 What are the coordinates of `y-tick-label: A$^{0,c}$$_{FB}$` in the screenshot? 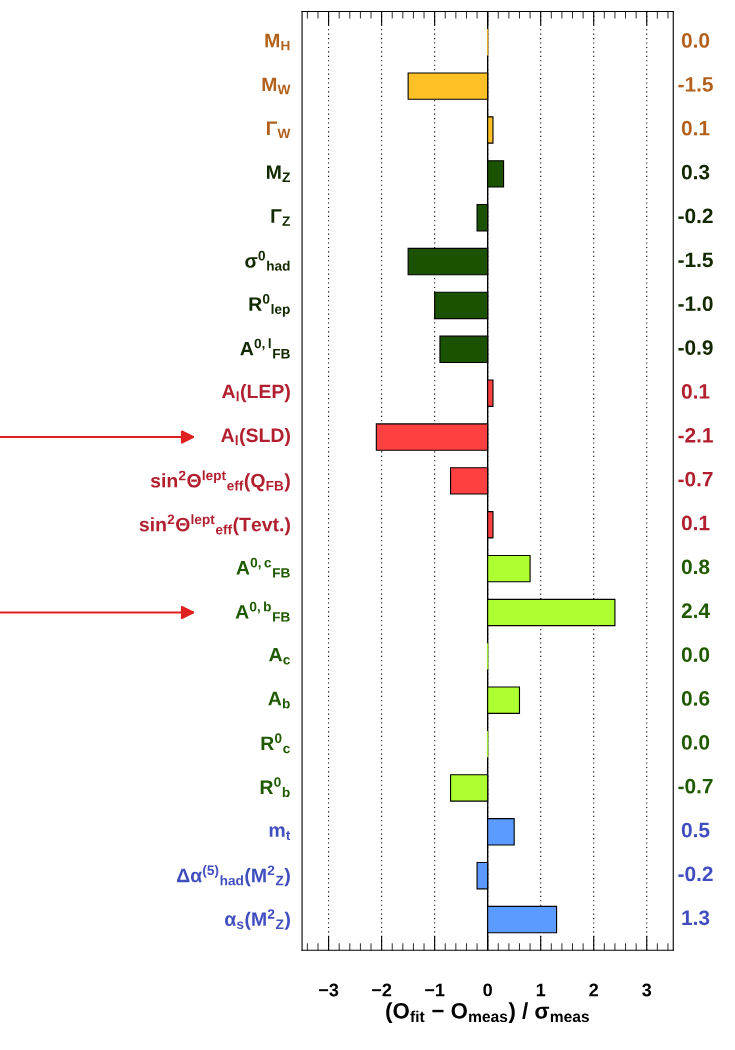 It's located at (263, 567).